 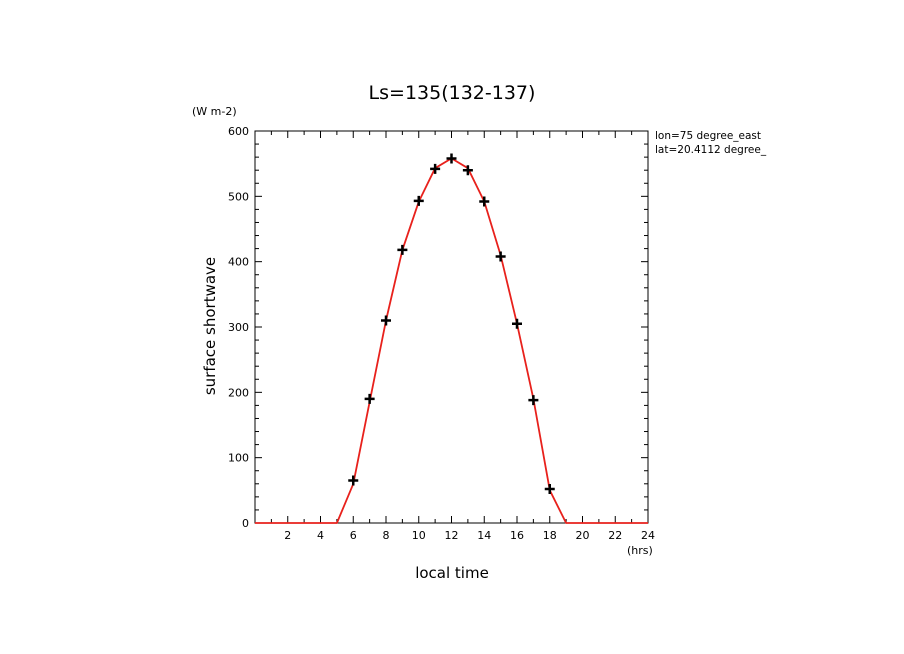 I want to click on x-tick-label: 8, so click(x=386, y=535).